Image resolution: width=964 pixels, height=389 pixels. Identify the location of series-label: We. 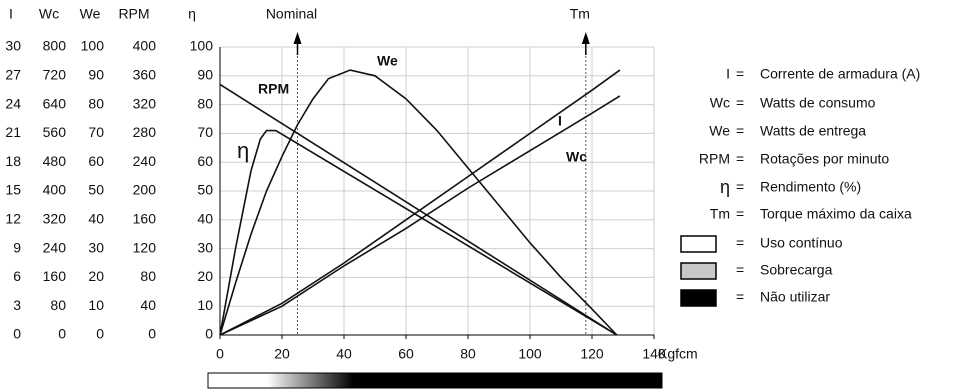
(387, 61).